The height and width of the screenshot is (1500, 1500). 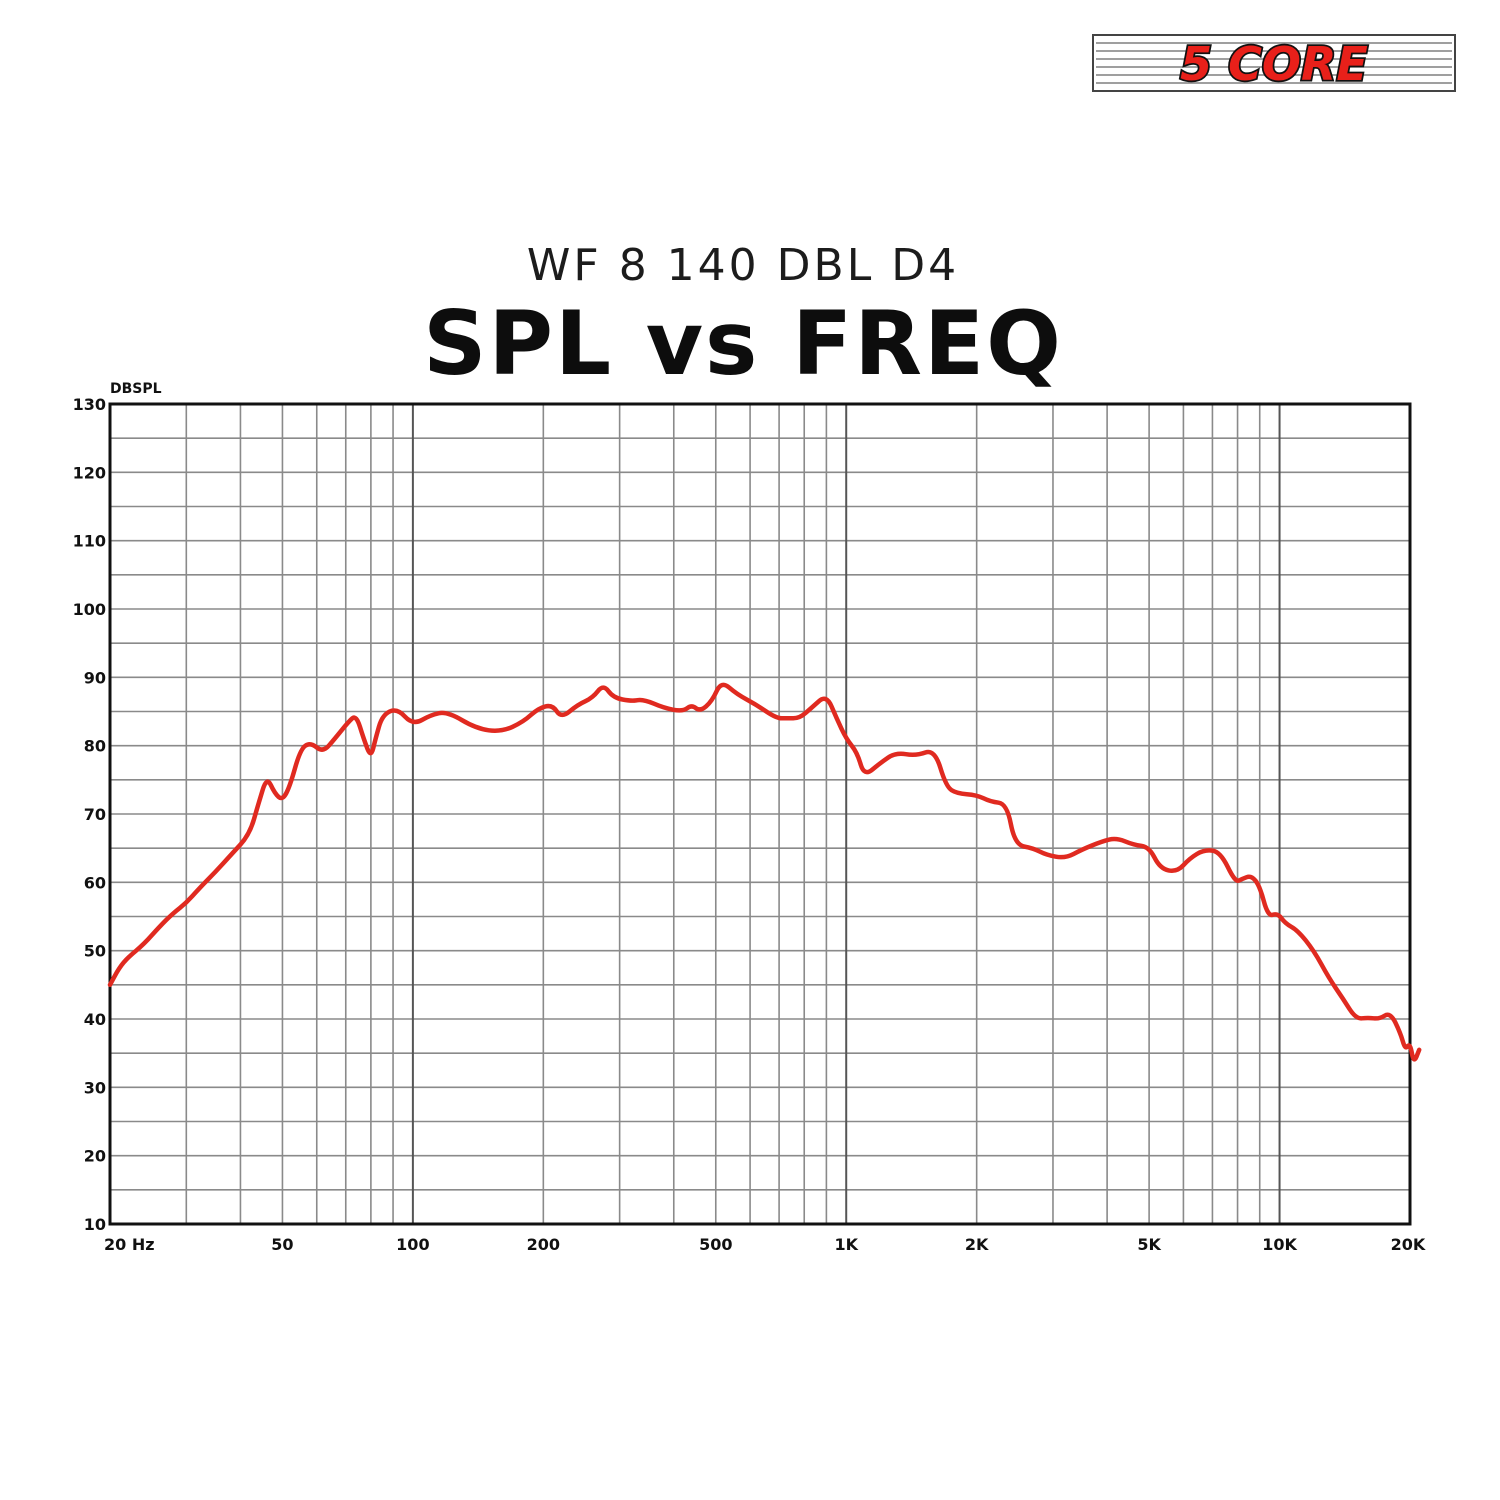 What do you see at coordinates (95, 1224) in the screenshot?
I see `y-tick-label: 10` at bounding box center [95, 1224].